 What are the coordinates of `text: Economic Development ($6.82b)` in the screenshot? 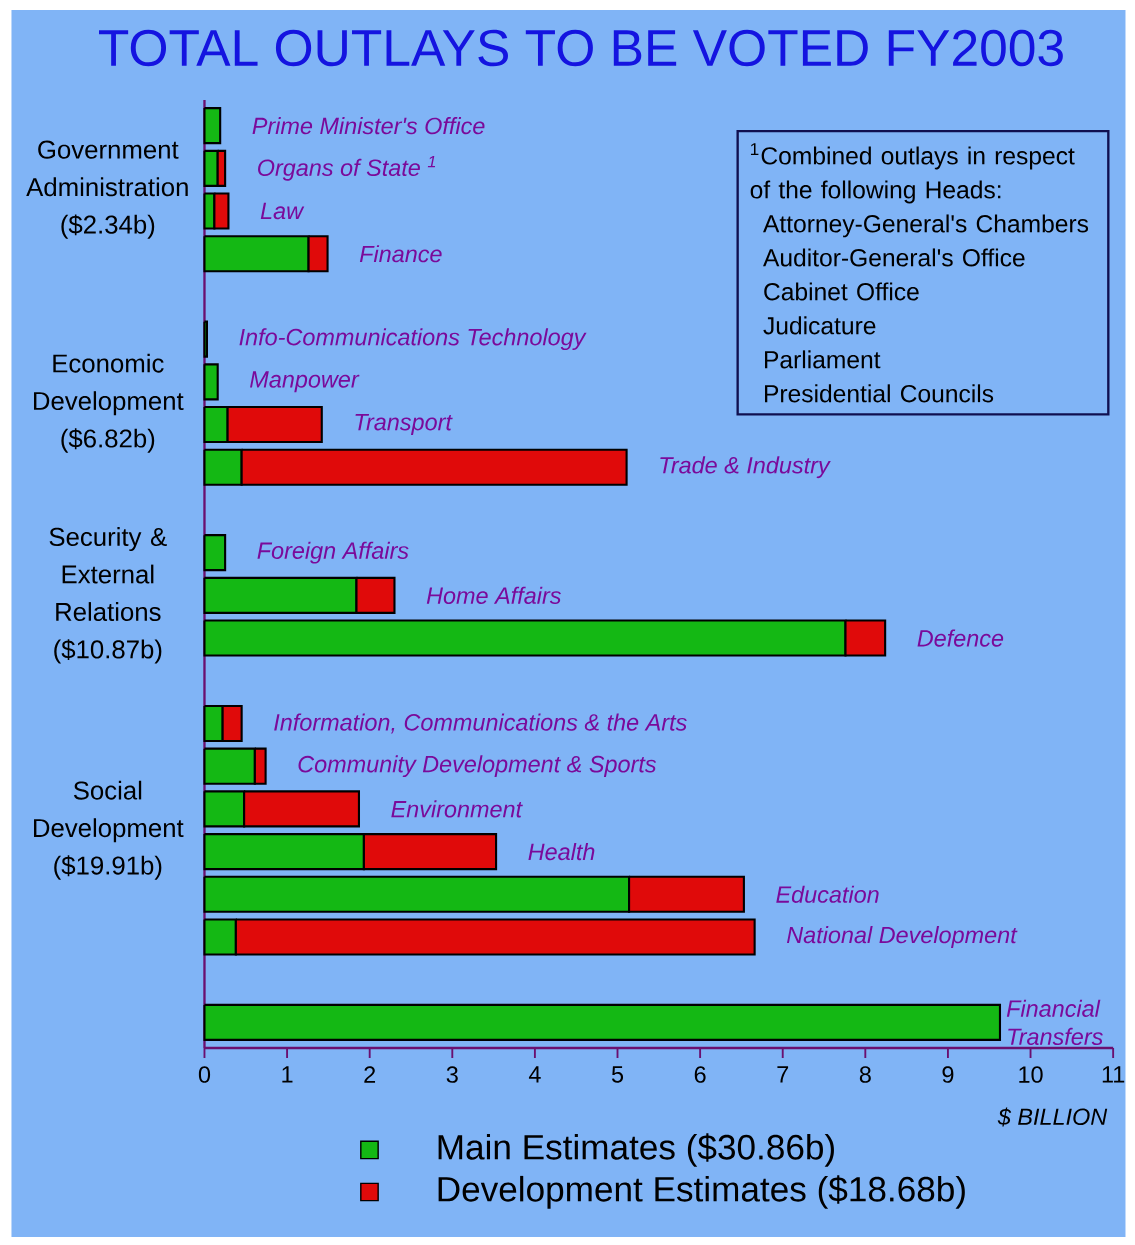 It's located at (108, 403).